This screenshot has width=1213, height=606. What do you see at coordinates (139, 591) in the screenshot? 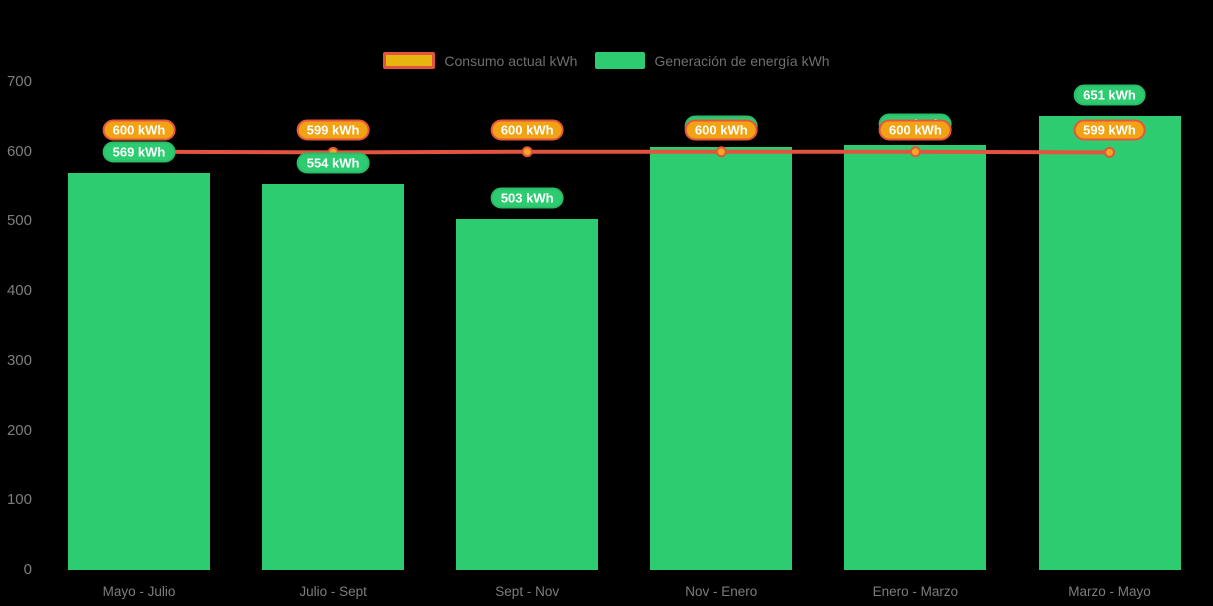
I see `x-axis-label: Mayo - Julio` at bounding box center [139, 591].